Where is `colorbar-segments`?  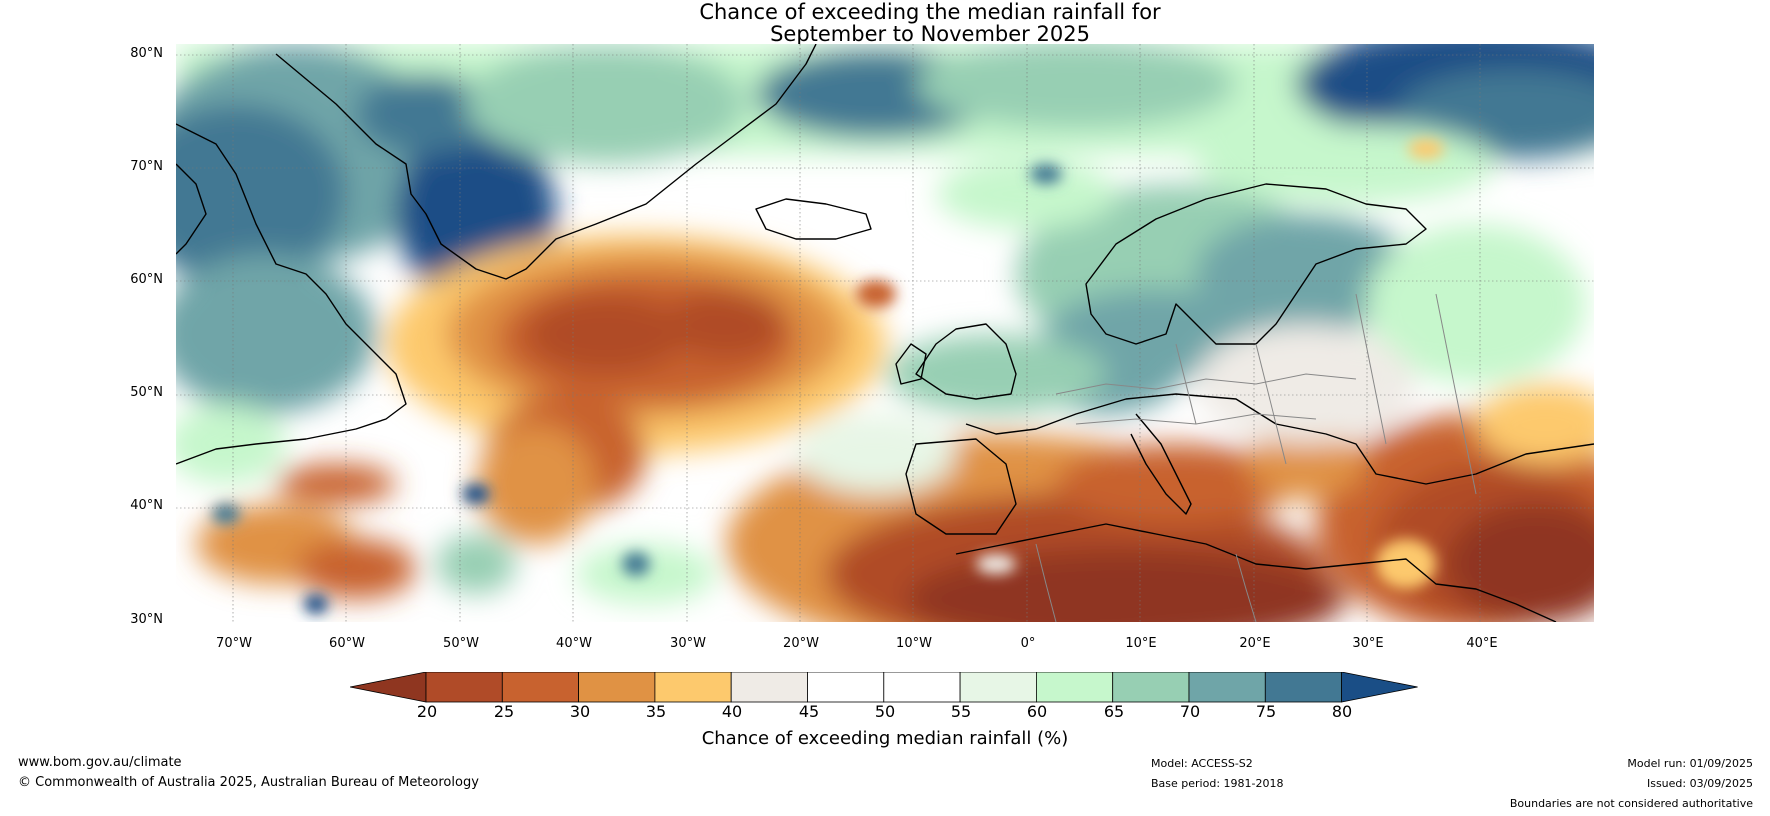 colorbar-segments is located at coordinates (884, 687).